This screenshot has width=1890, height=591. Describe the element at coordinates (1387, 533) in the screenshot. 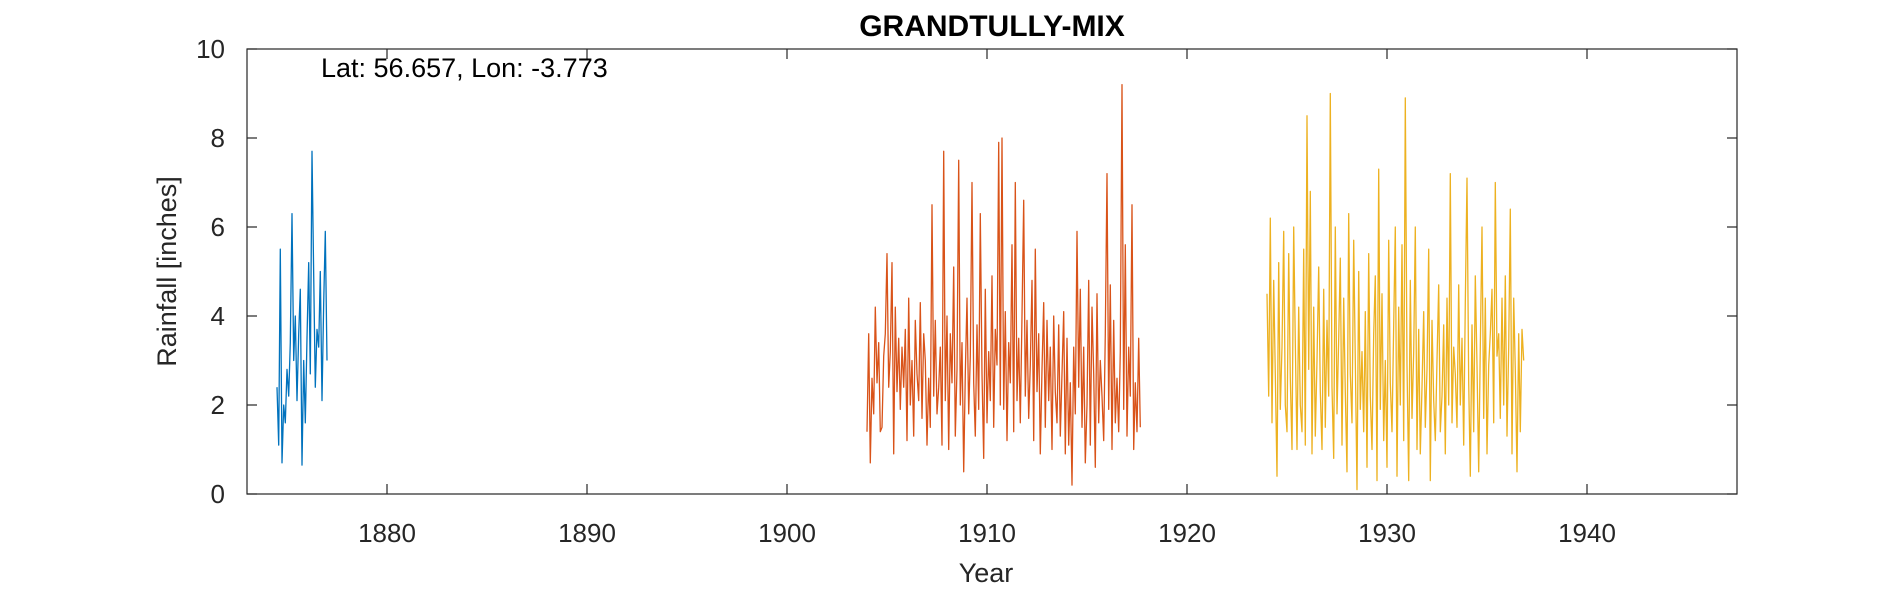

I see `x-tick-label: 1930` at that location.